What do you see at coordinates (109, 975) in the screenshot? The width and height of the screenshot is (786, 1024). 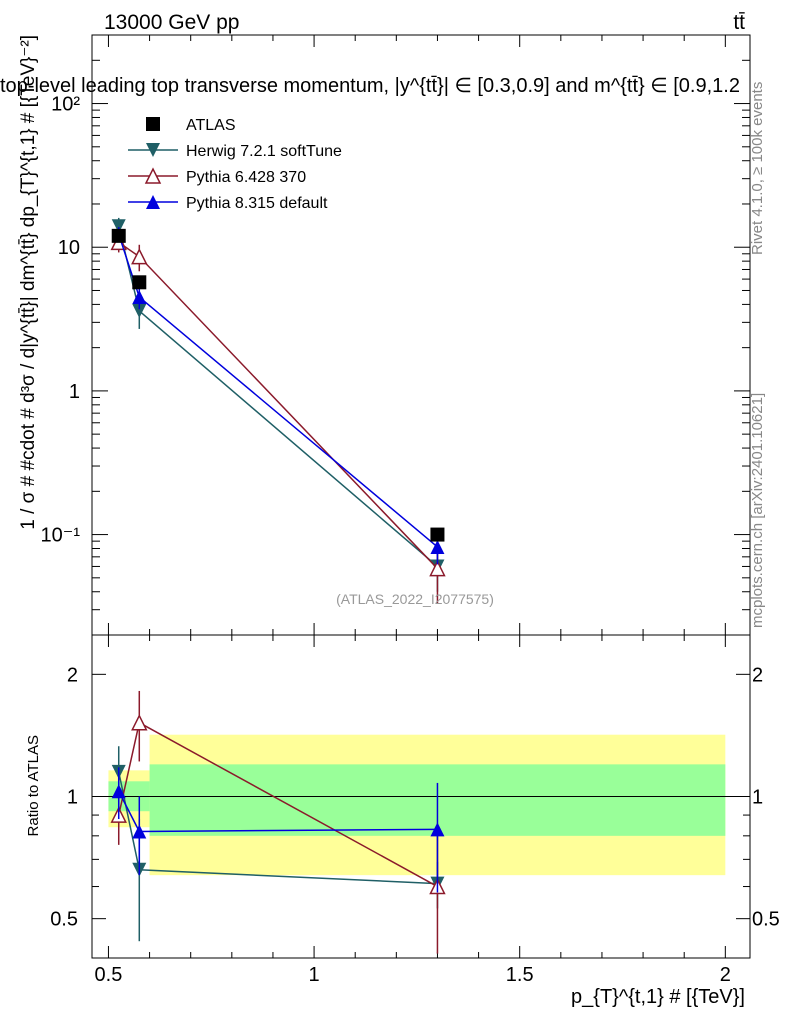 I see `x-tick-label: 0.5` at bounding box center [109, 975].